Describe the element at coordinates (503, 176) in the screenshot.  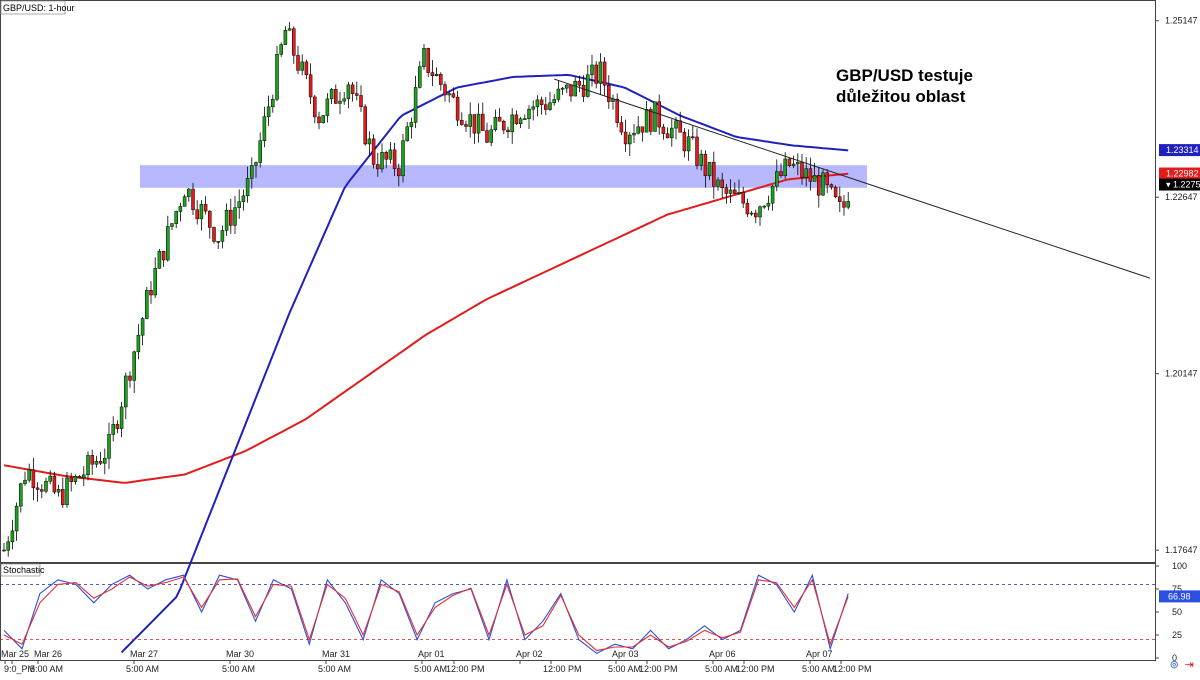
I see `resistance-zone` at that location.